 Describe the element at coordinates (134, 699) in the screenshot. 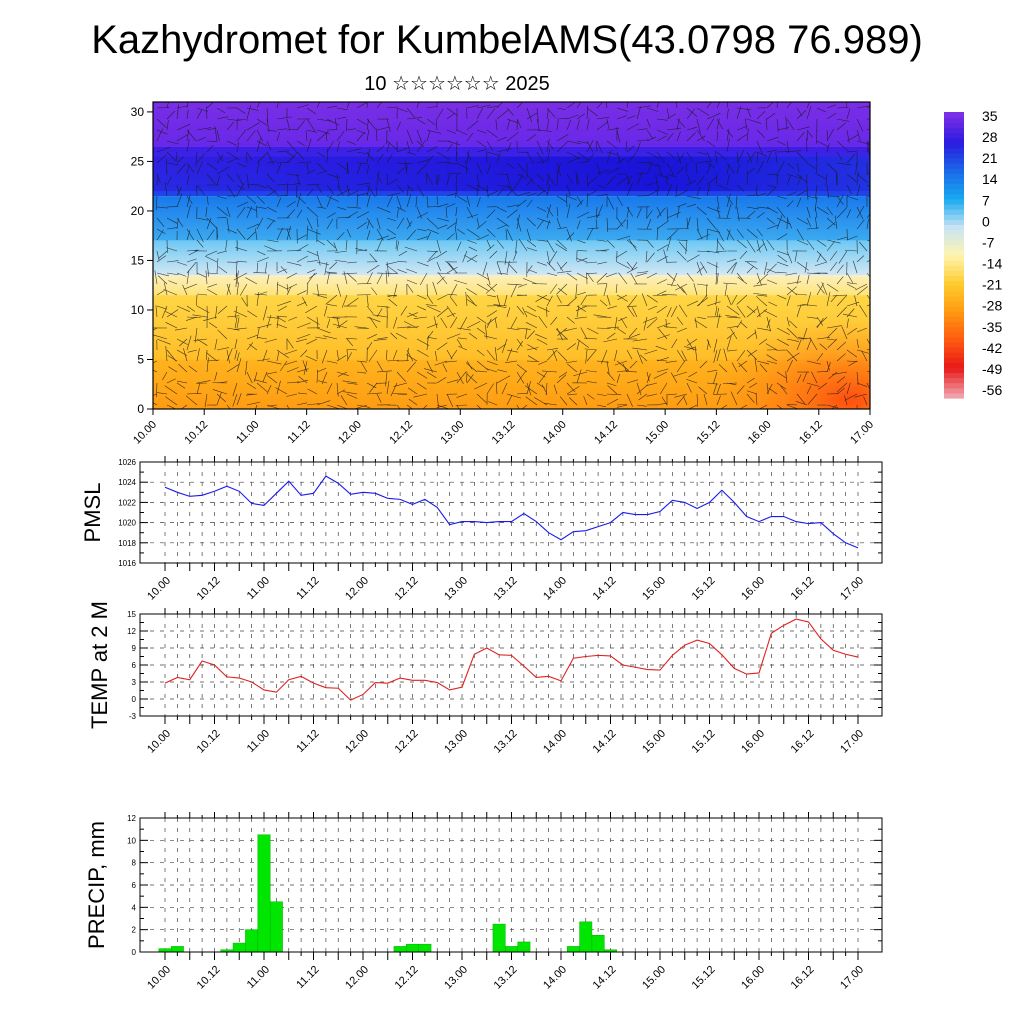

I see `y-tick-label: 0` at that location.